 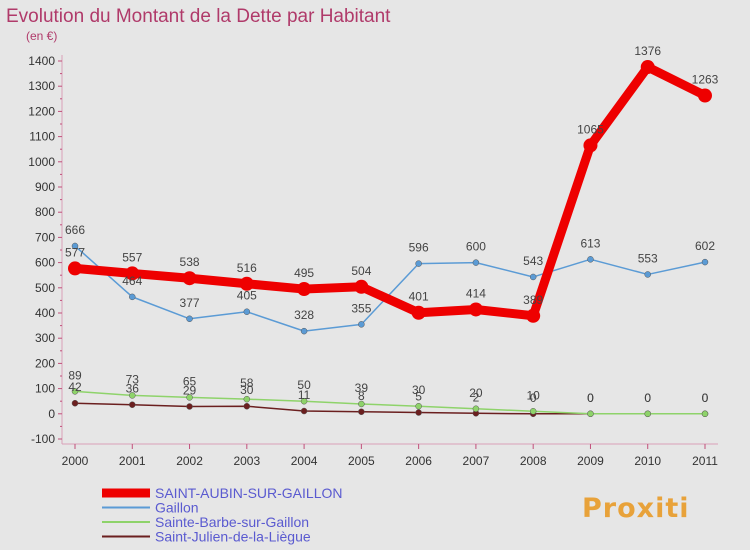 I want to click on y-tick-label: 100, so click(x=45, y=389).